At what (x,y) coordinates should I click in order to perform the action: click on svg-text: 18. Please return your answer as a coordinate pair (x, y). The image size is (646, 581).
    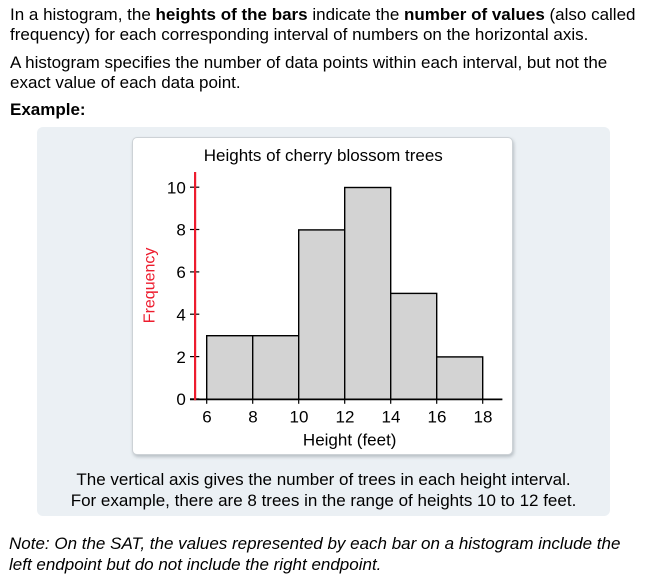
    Looking at the image, I should click on (483, 417).